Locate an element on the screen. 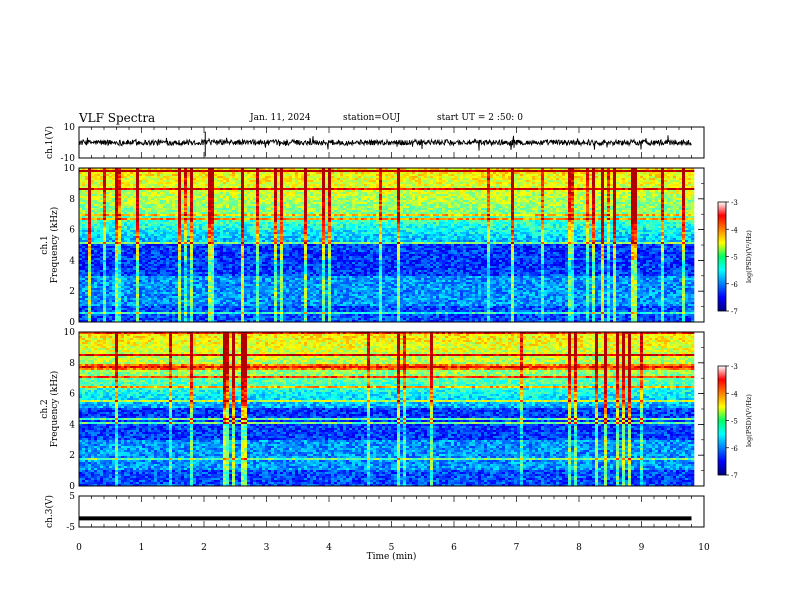 This screenshot has width=792, height=612. xtick-label: 3 is located at coordinates (267, 548).